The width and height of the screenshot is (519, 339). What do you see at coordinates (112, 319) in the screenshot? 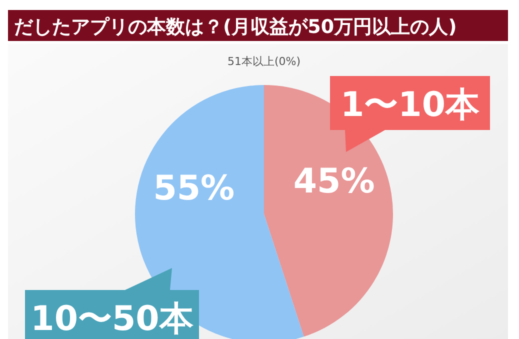
I see `slice-label: 10〜50本` at bounding box center [112, 319].